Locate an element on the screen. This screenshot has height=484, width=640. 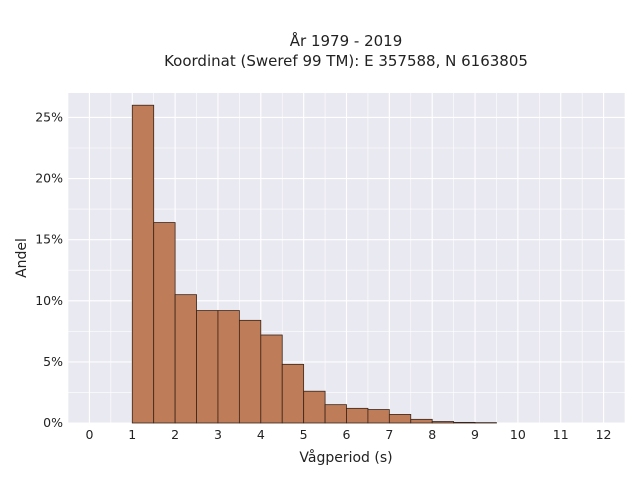
x-tick-label: 12 is located at coordinates (604, 434).